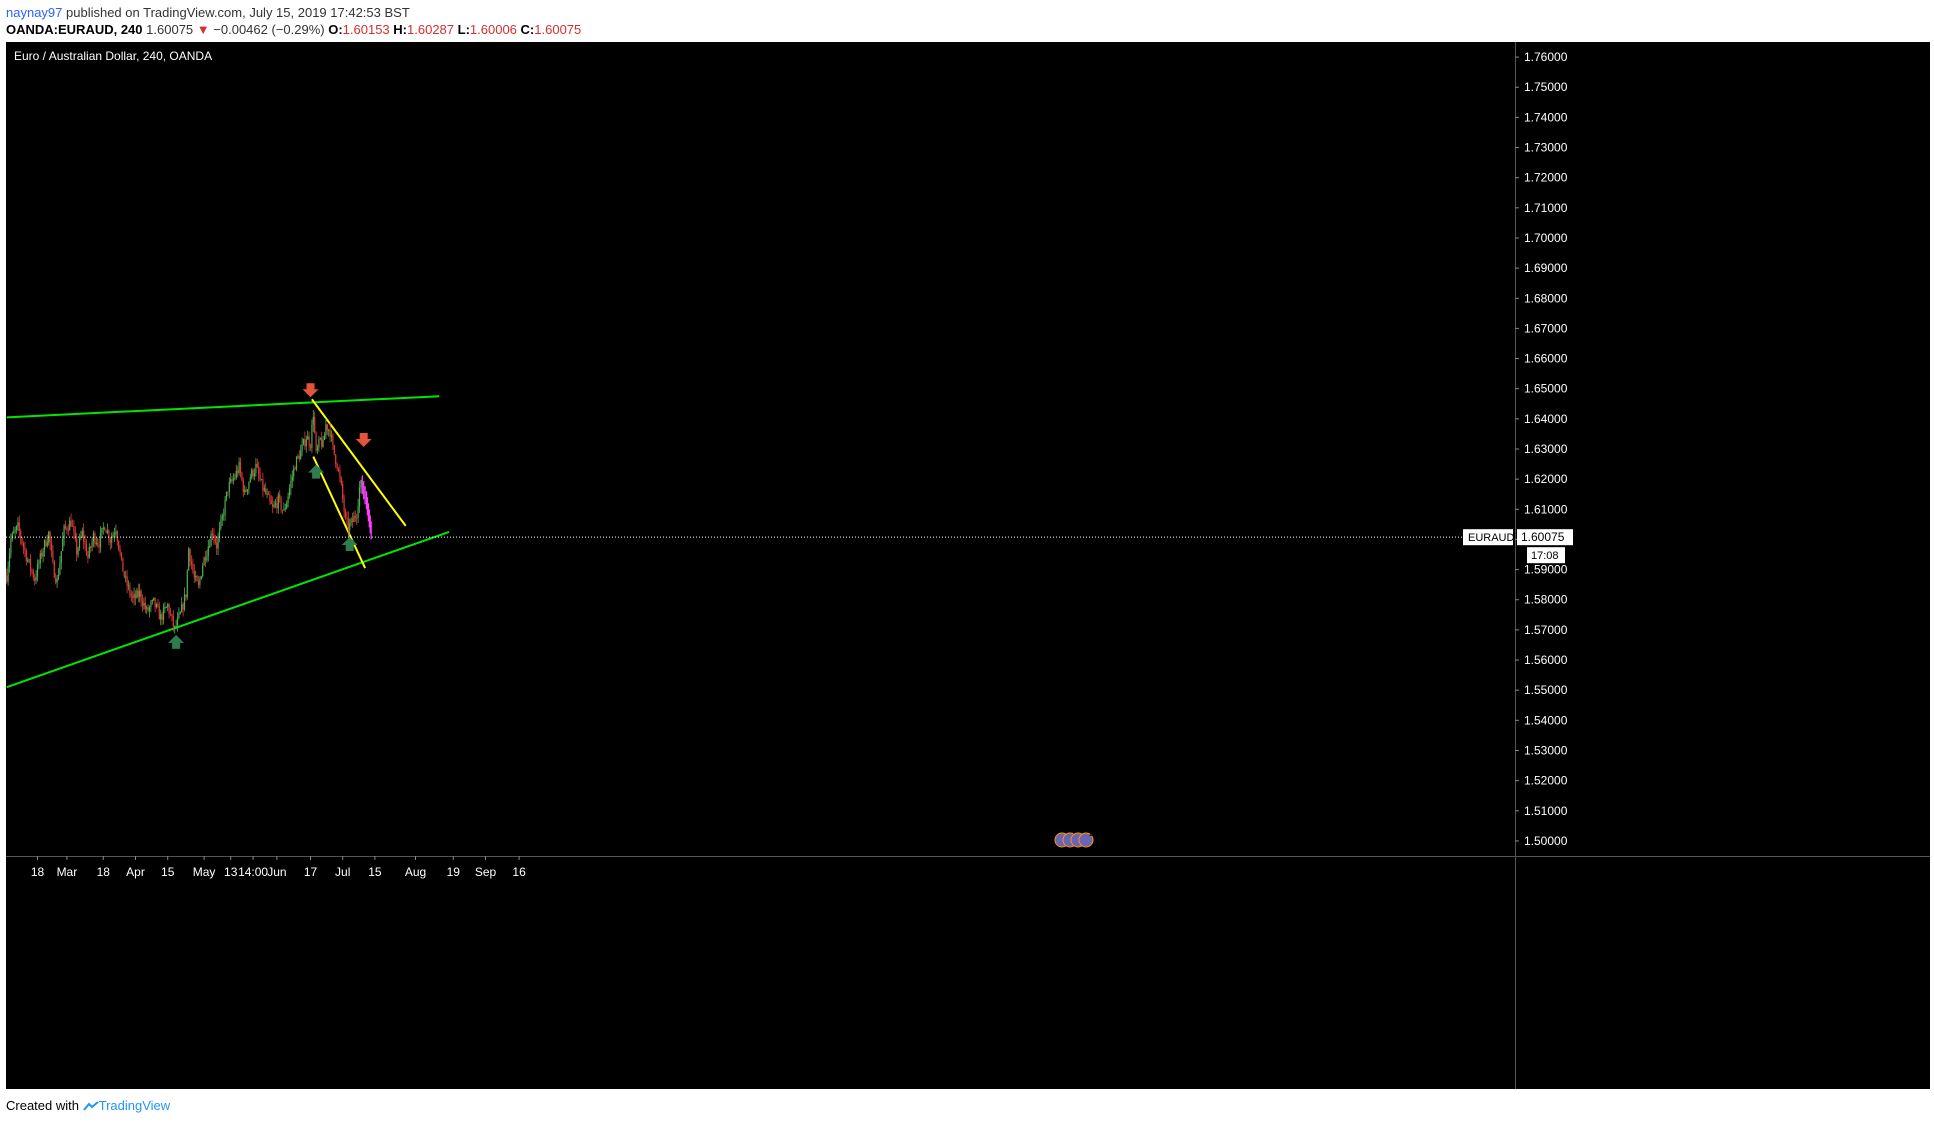  What do you see at coordinates (270, 516) in the screenshot?
I see `arrows-layer` at bounding box center [270, 516].